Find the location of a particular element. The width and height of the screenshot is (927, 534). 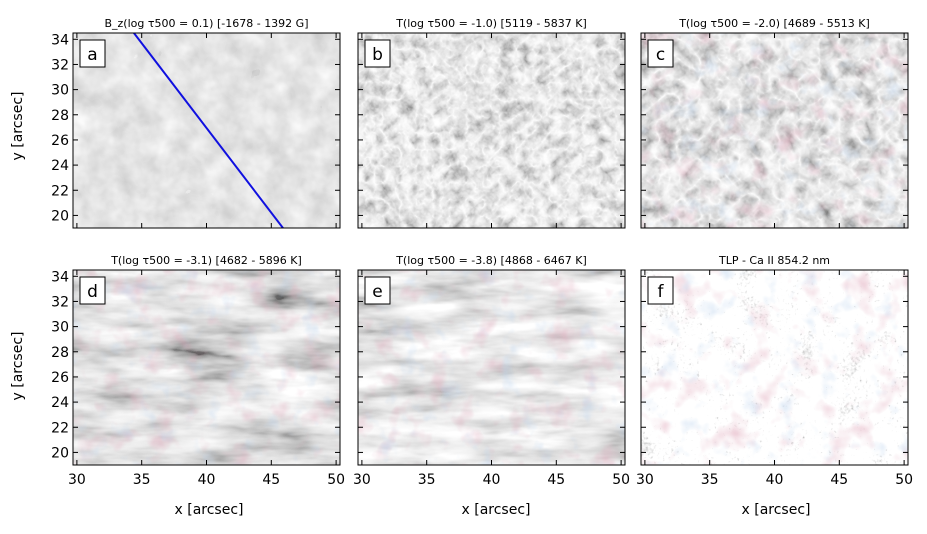

panel-d-badge is located at coordinates (92, 290).